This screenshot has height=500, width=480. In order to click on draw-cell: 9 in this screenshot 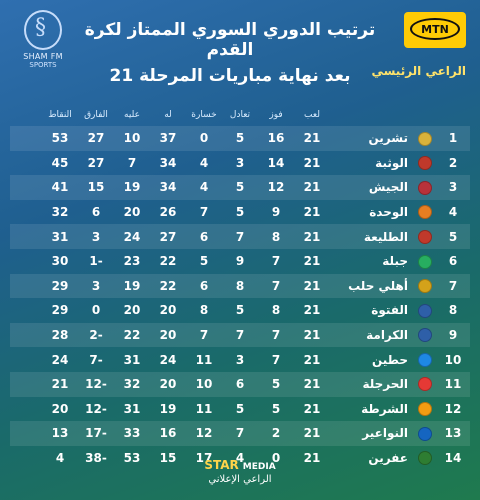, I will do `click(240, 261)`.